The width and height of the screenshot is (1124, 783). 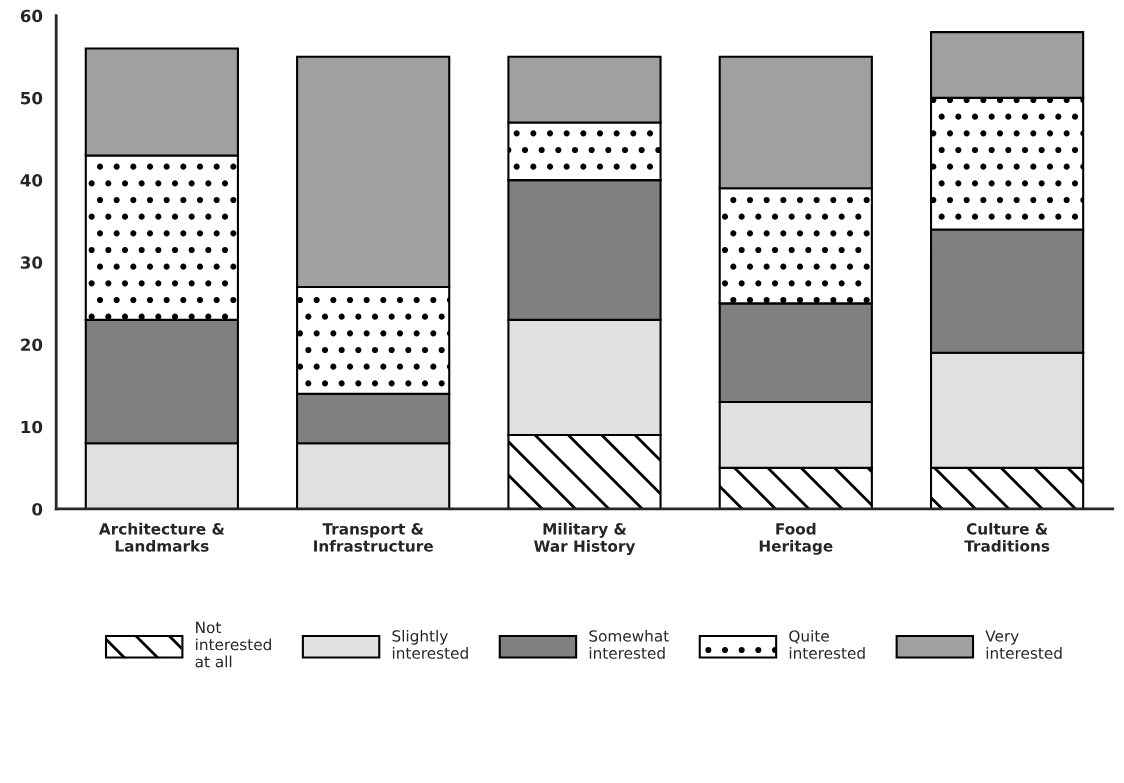 What do you see at coordinates (373, 537) in the screenshot?
I see `x-tick-label: Transport & Infrastructure` at bounding box center [373, 537].